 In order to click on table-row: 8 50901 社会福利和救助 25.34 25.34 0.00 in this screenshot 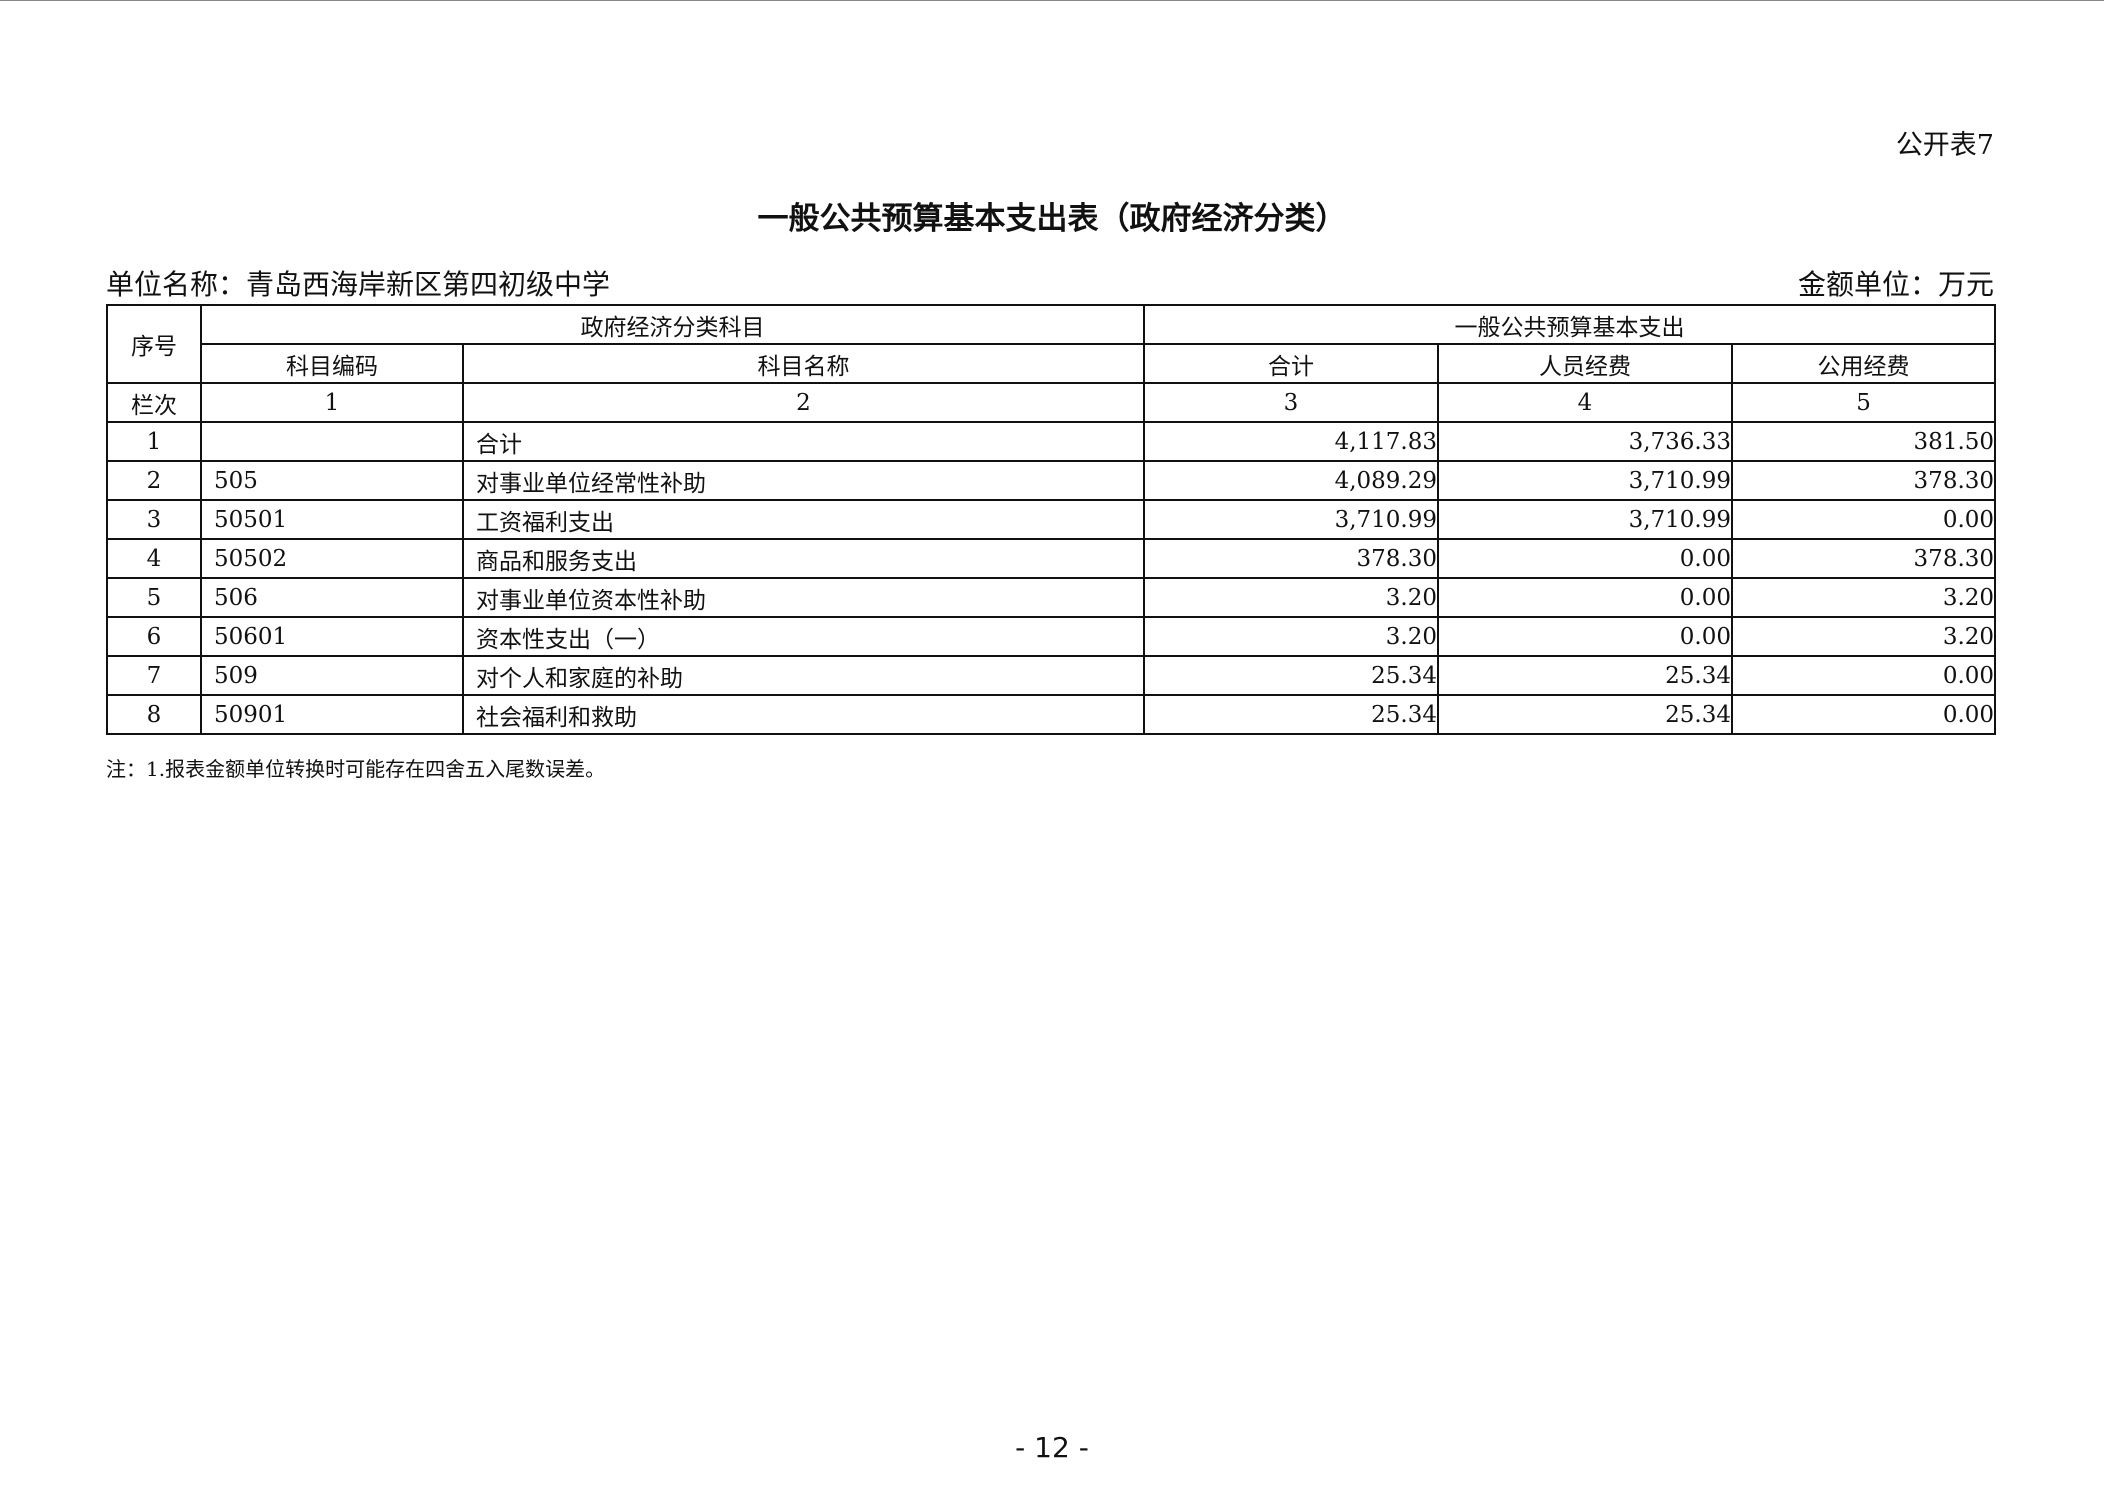, I will do `click(1051, 714)`.